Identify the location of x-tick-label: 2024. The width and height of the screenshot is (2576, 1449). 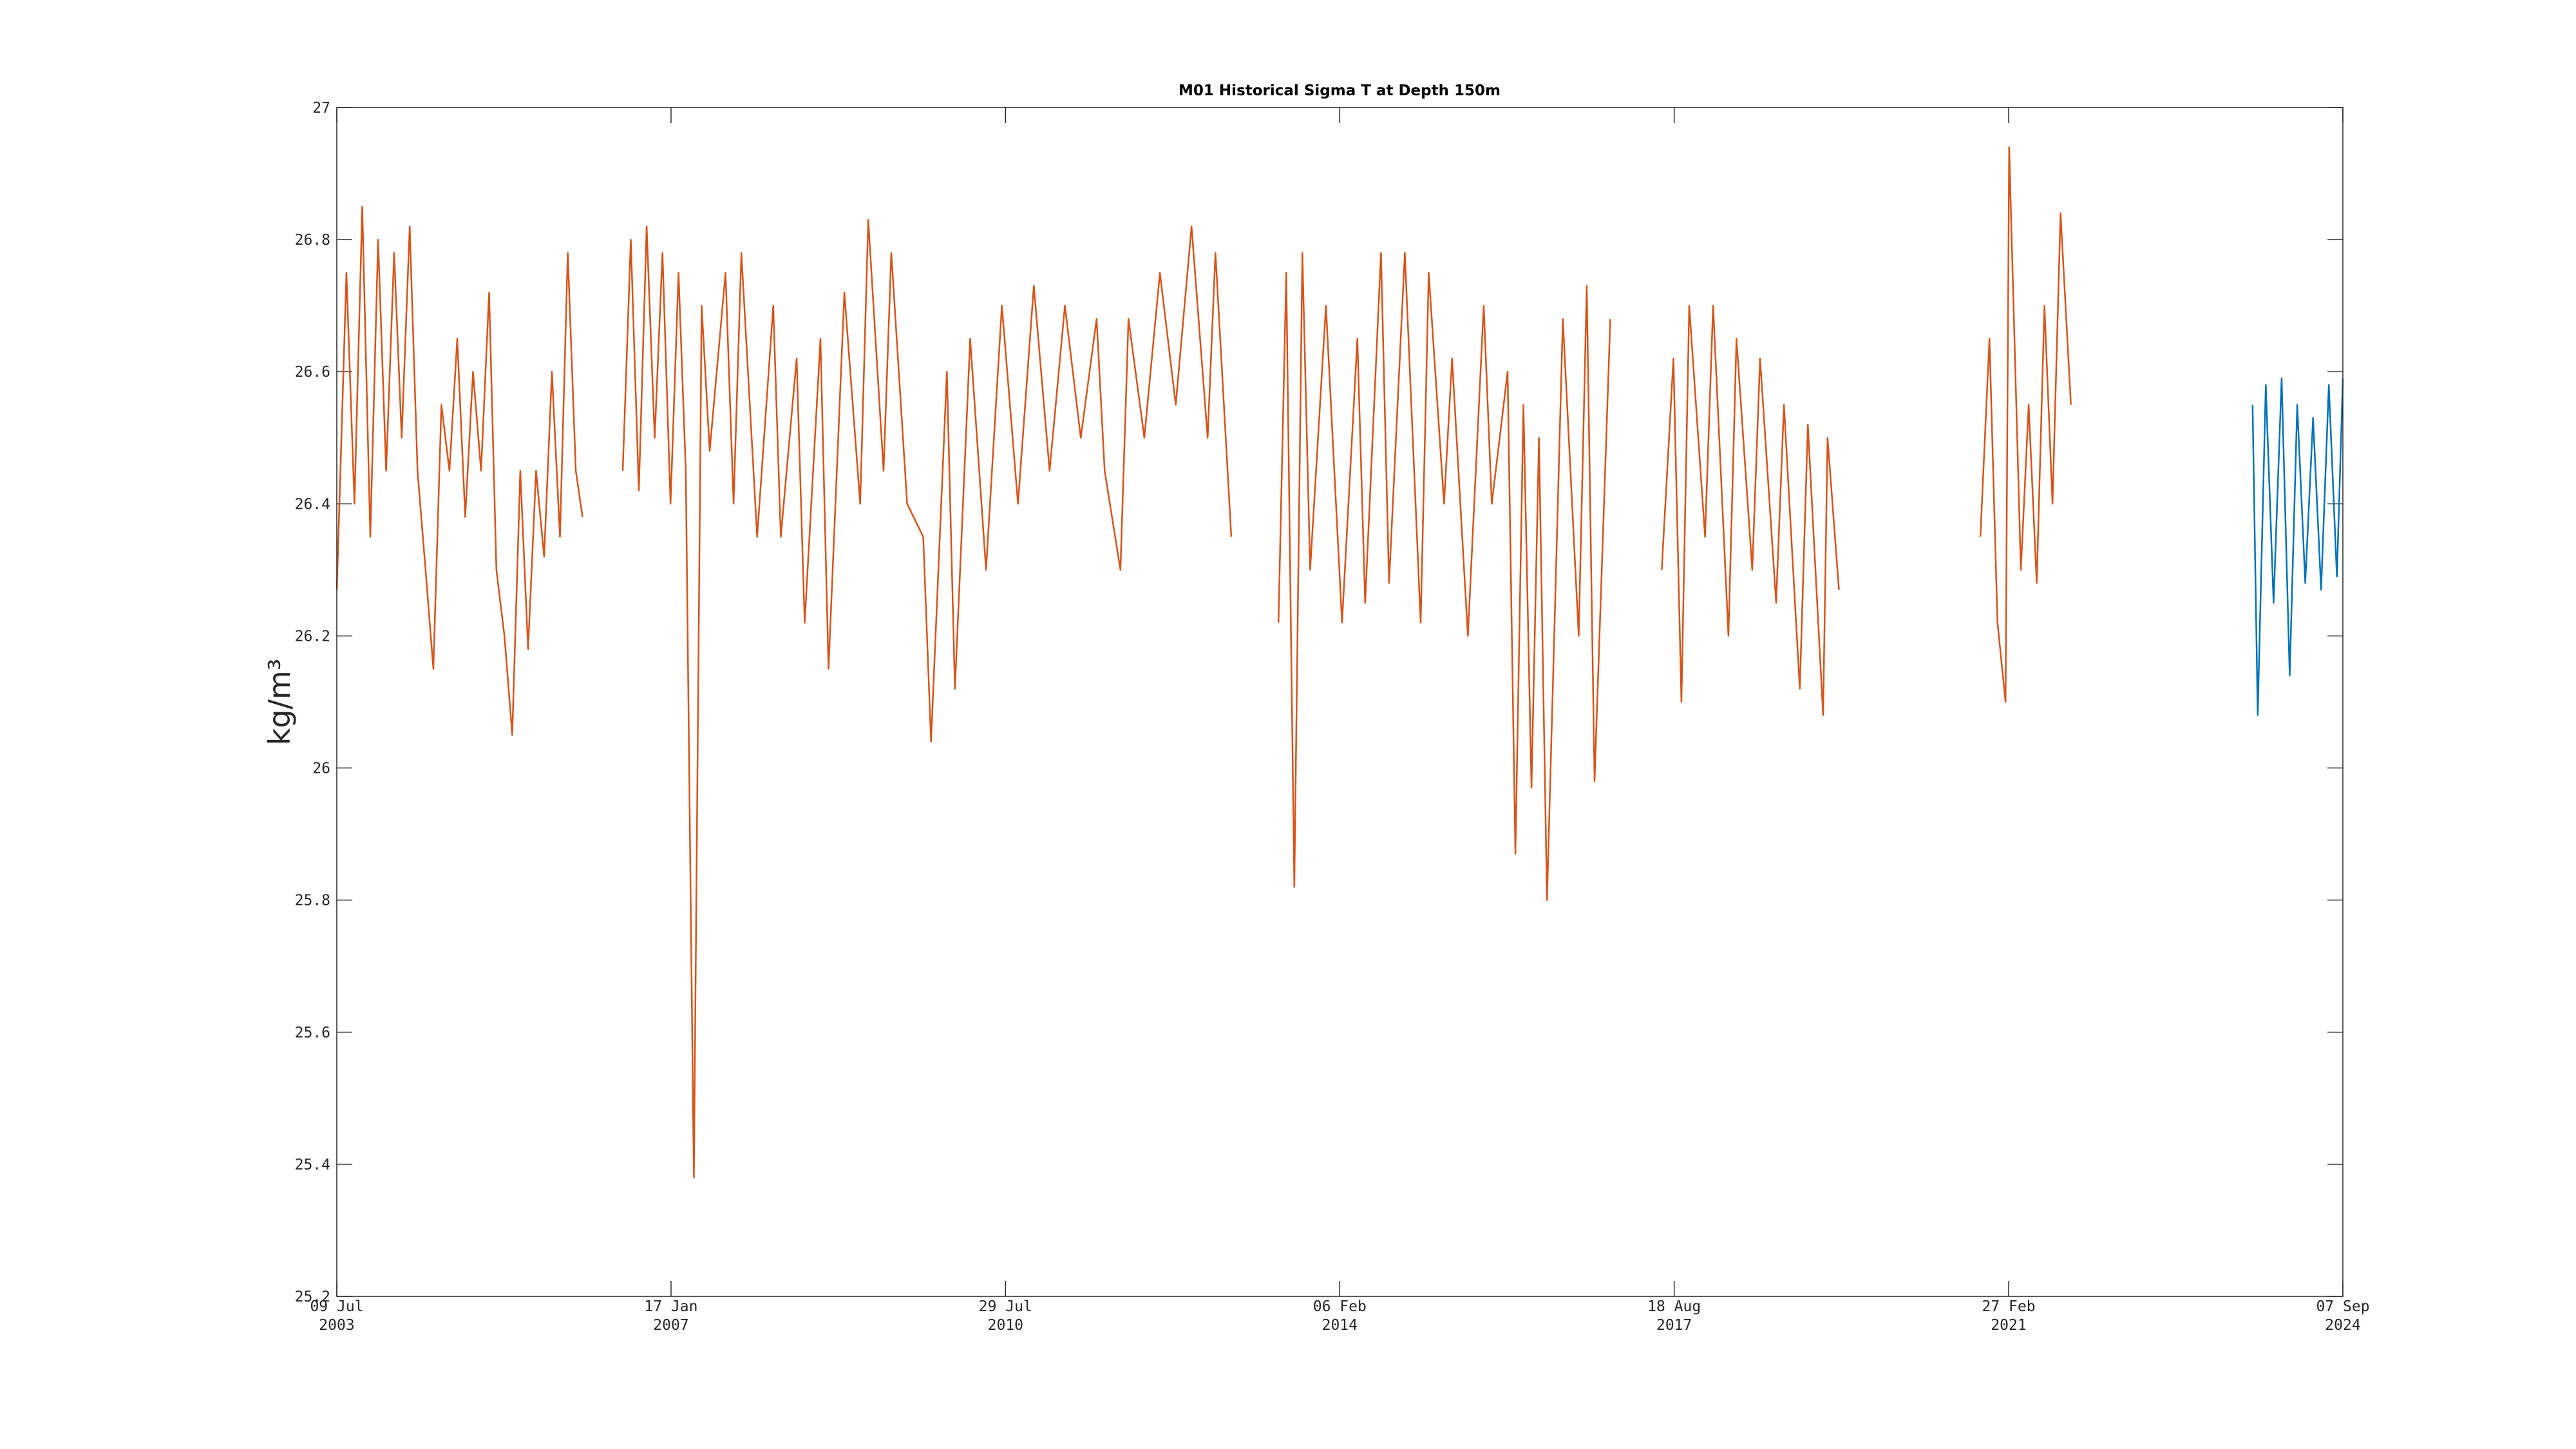
(2342, 1325).